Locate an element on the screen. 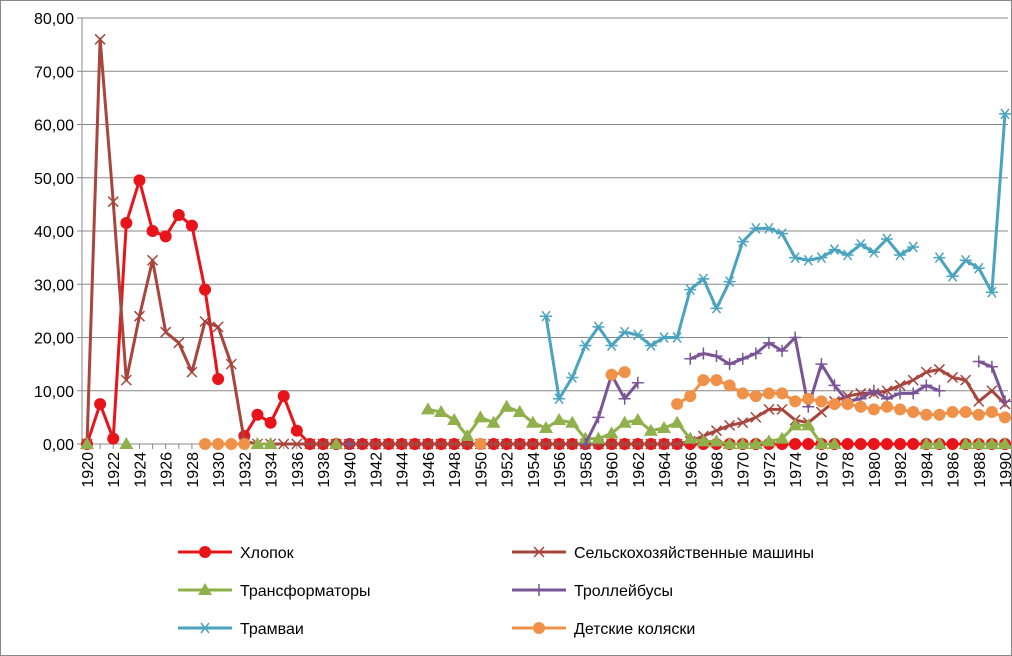 The height and width of the screenshot is (656, 1012). series is located at coordinates (546, 424).